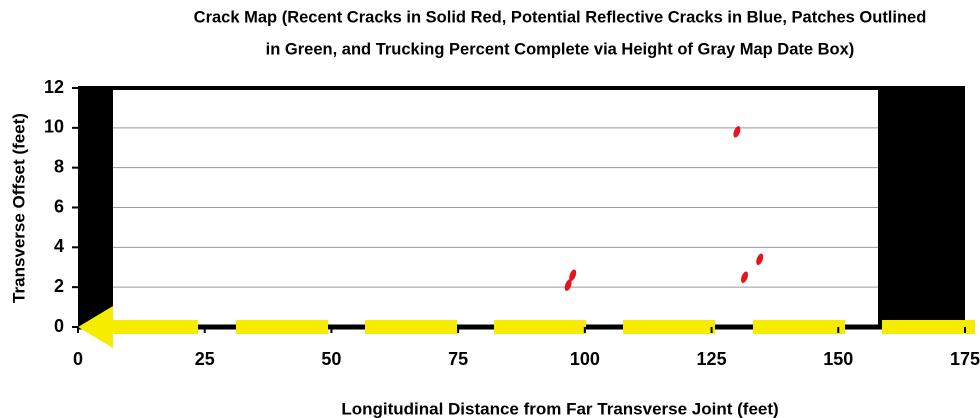  What do you see at coordinates (965, 359) in the screenshot?
I see `x-tick-label: 175` at bounding box center [965, 359].